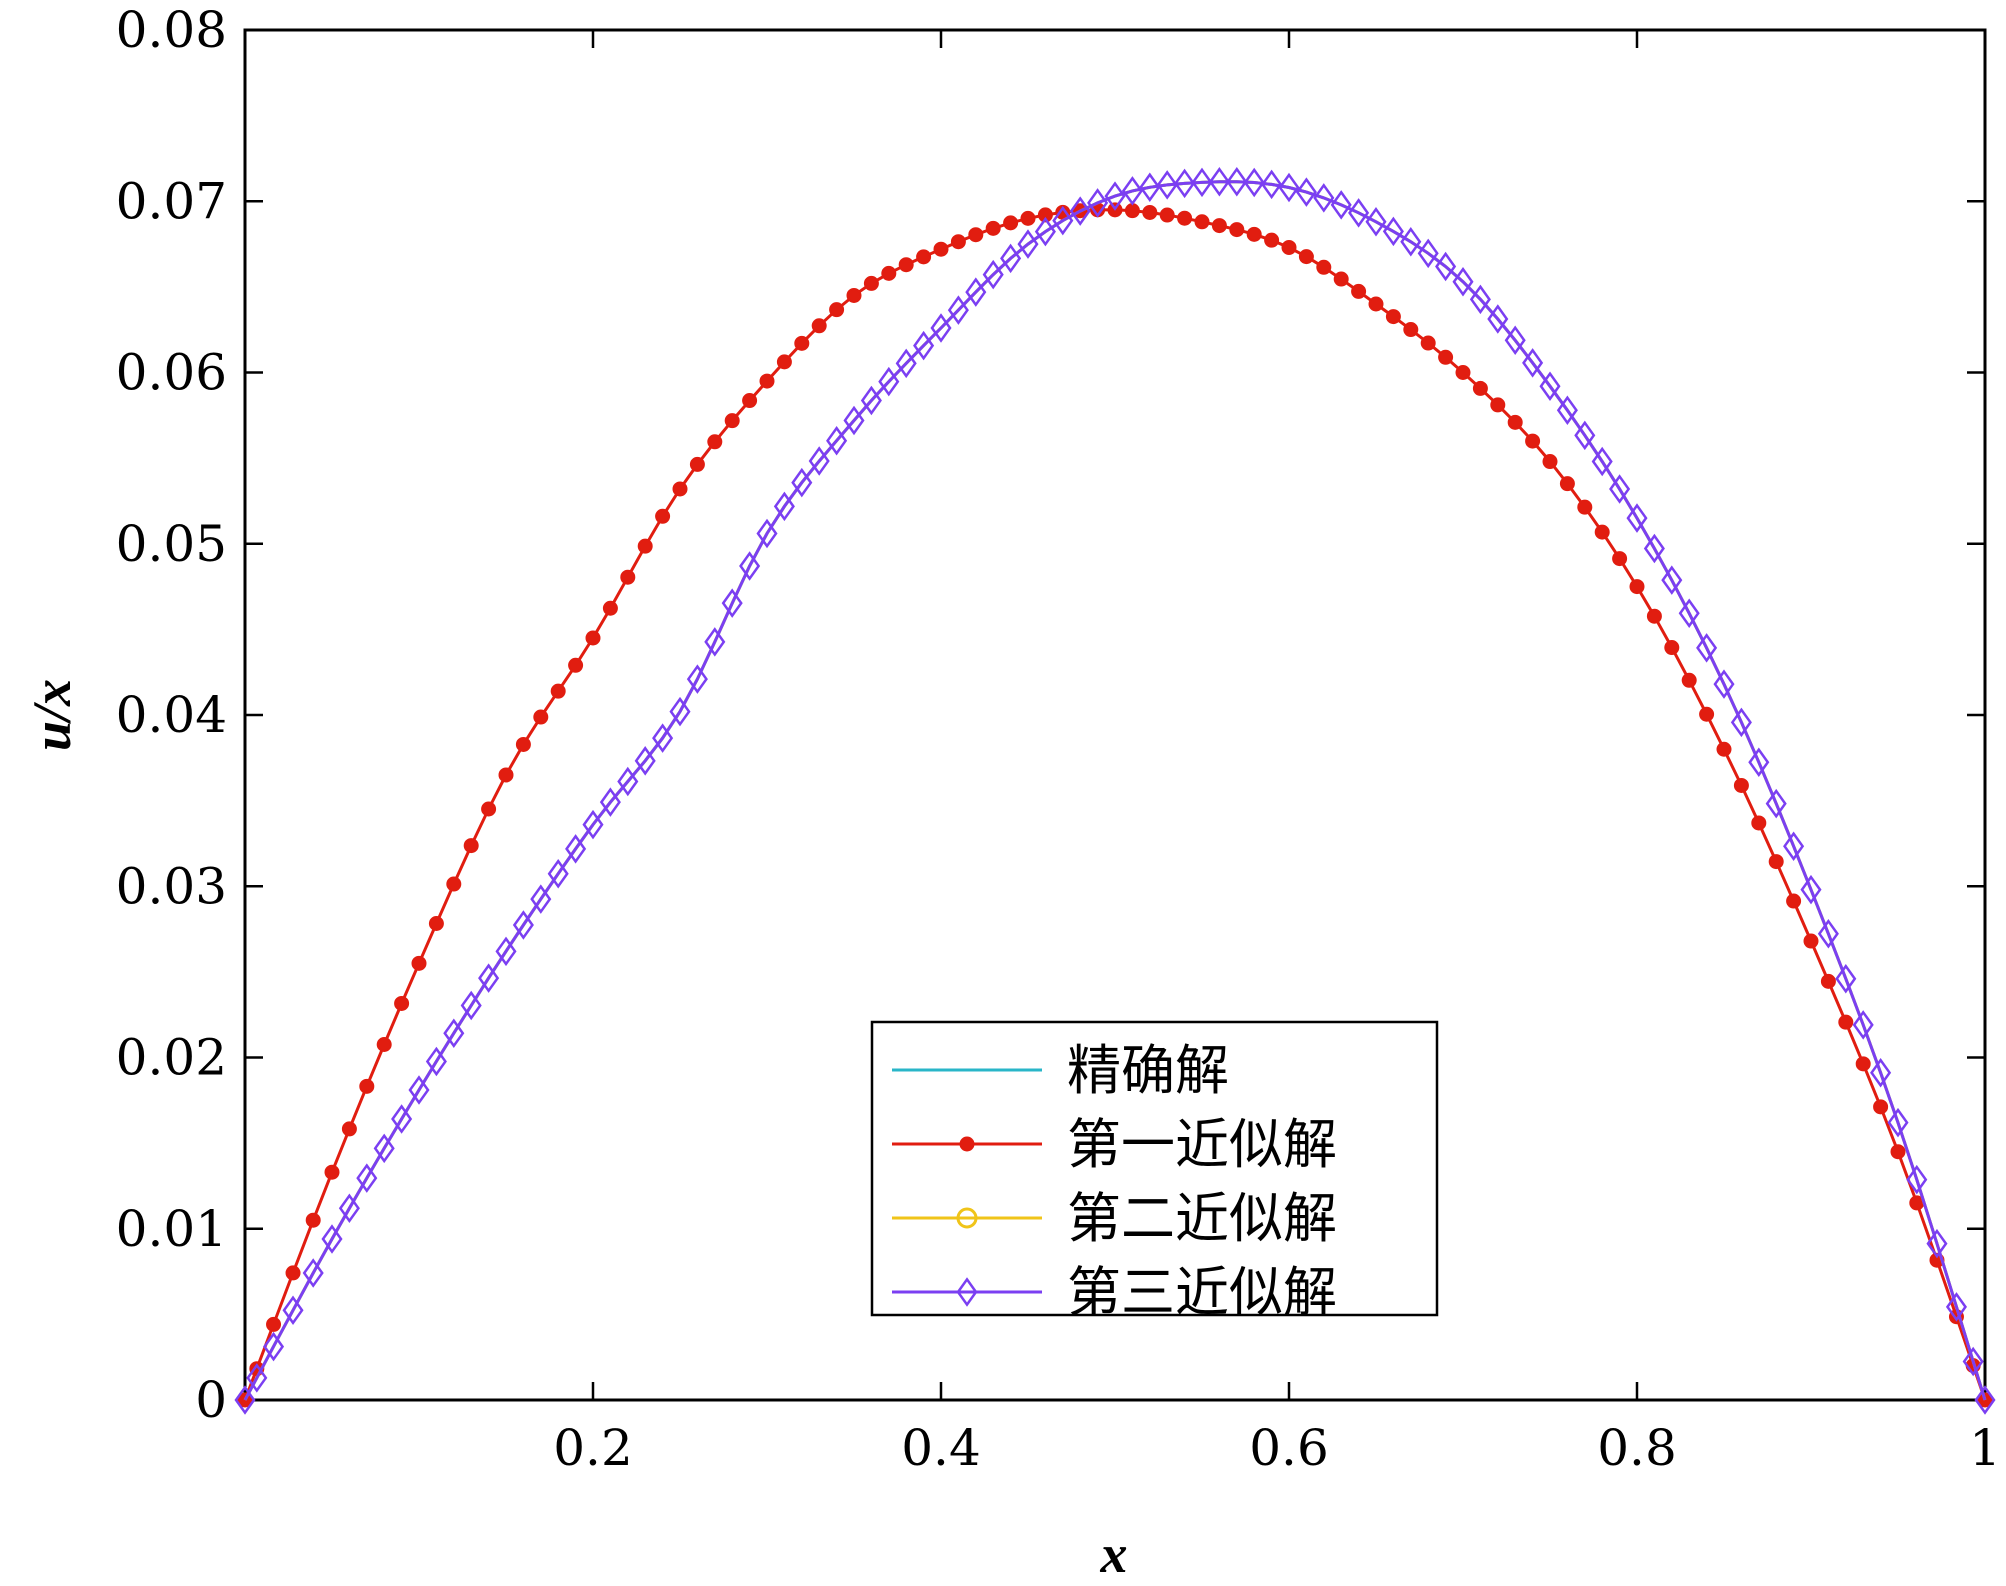 Image resolution: width=2006 pixels, height=1586 pixels. I want to click on y-tick-label: 0.04, so click(171, 715).